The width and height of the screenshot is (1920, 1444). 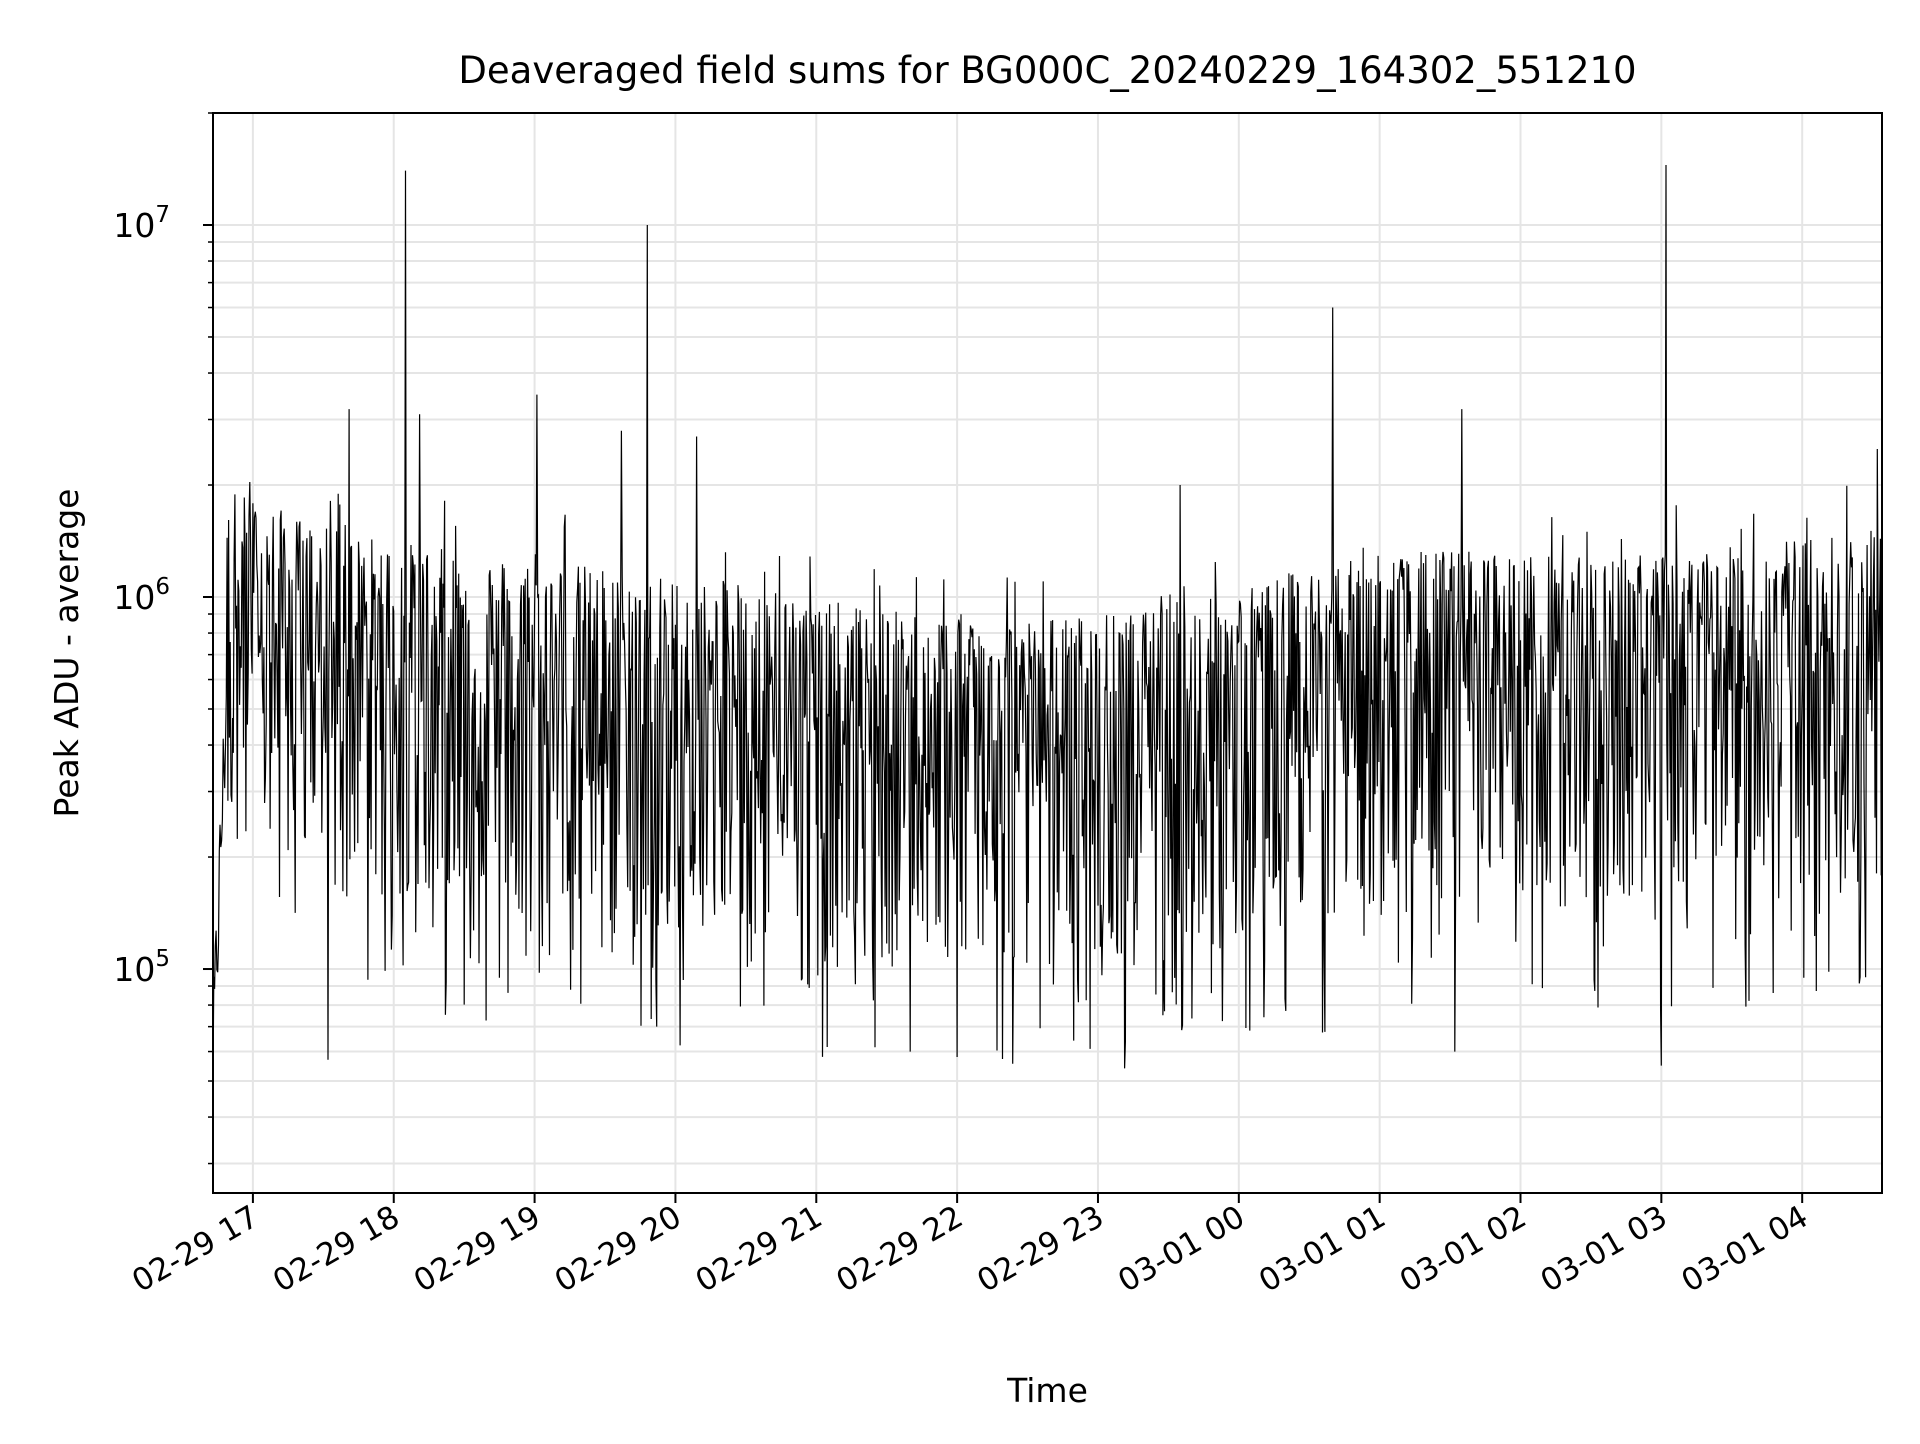 I want to click on y-axis-label: Peak ADU - average, so click(x=66, y=653).